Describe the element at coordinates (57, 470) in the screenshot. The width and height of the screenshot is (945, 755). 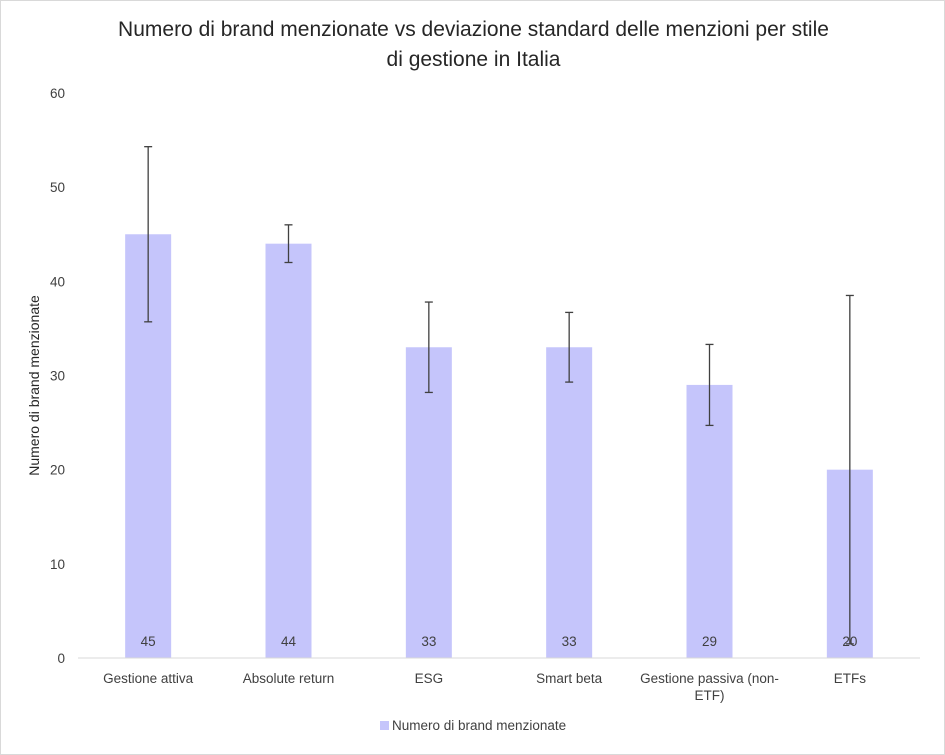
I see `y-tick-label-2: 20` at that location.